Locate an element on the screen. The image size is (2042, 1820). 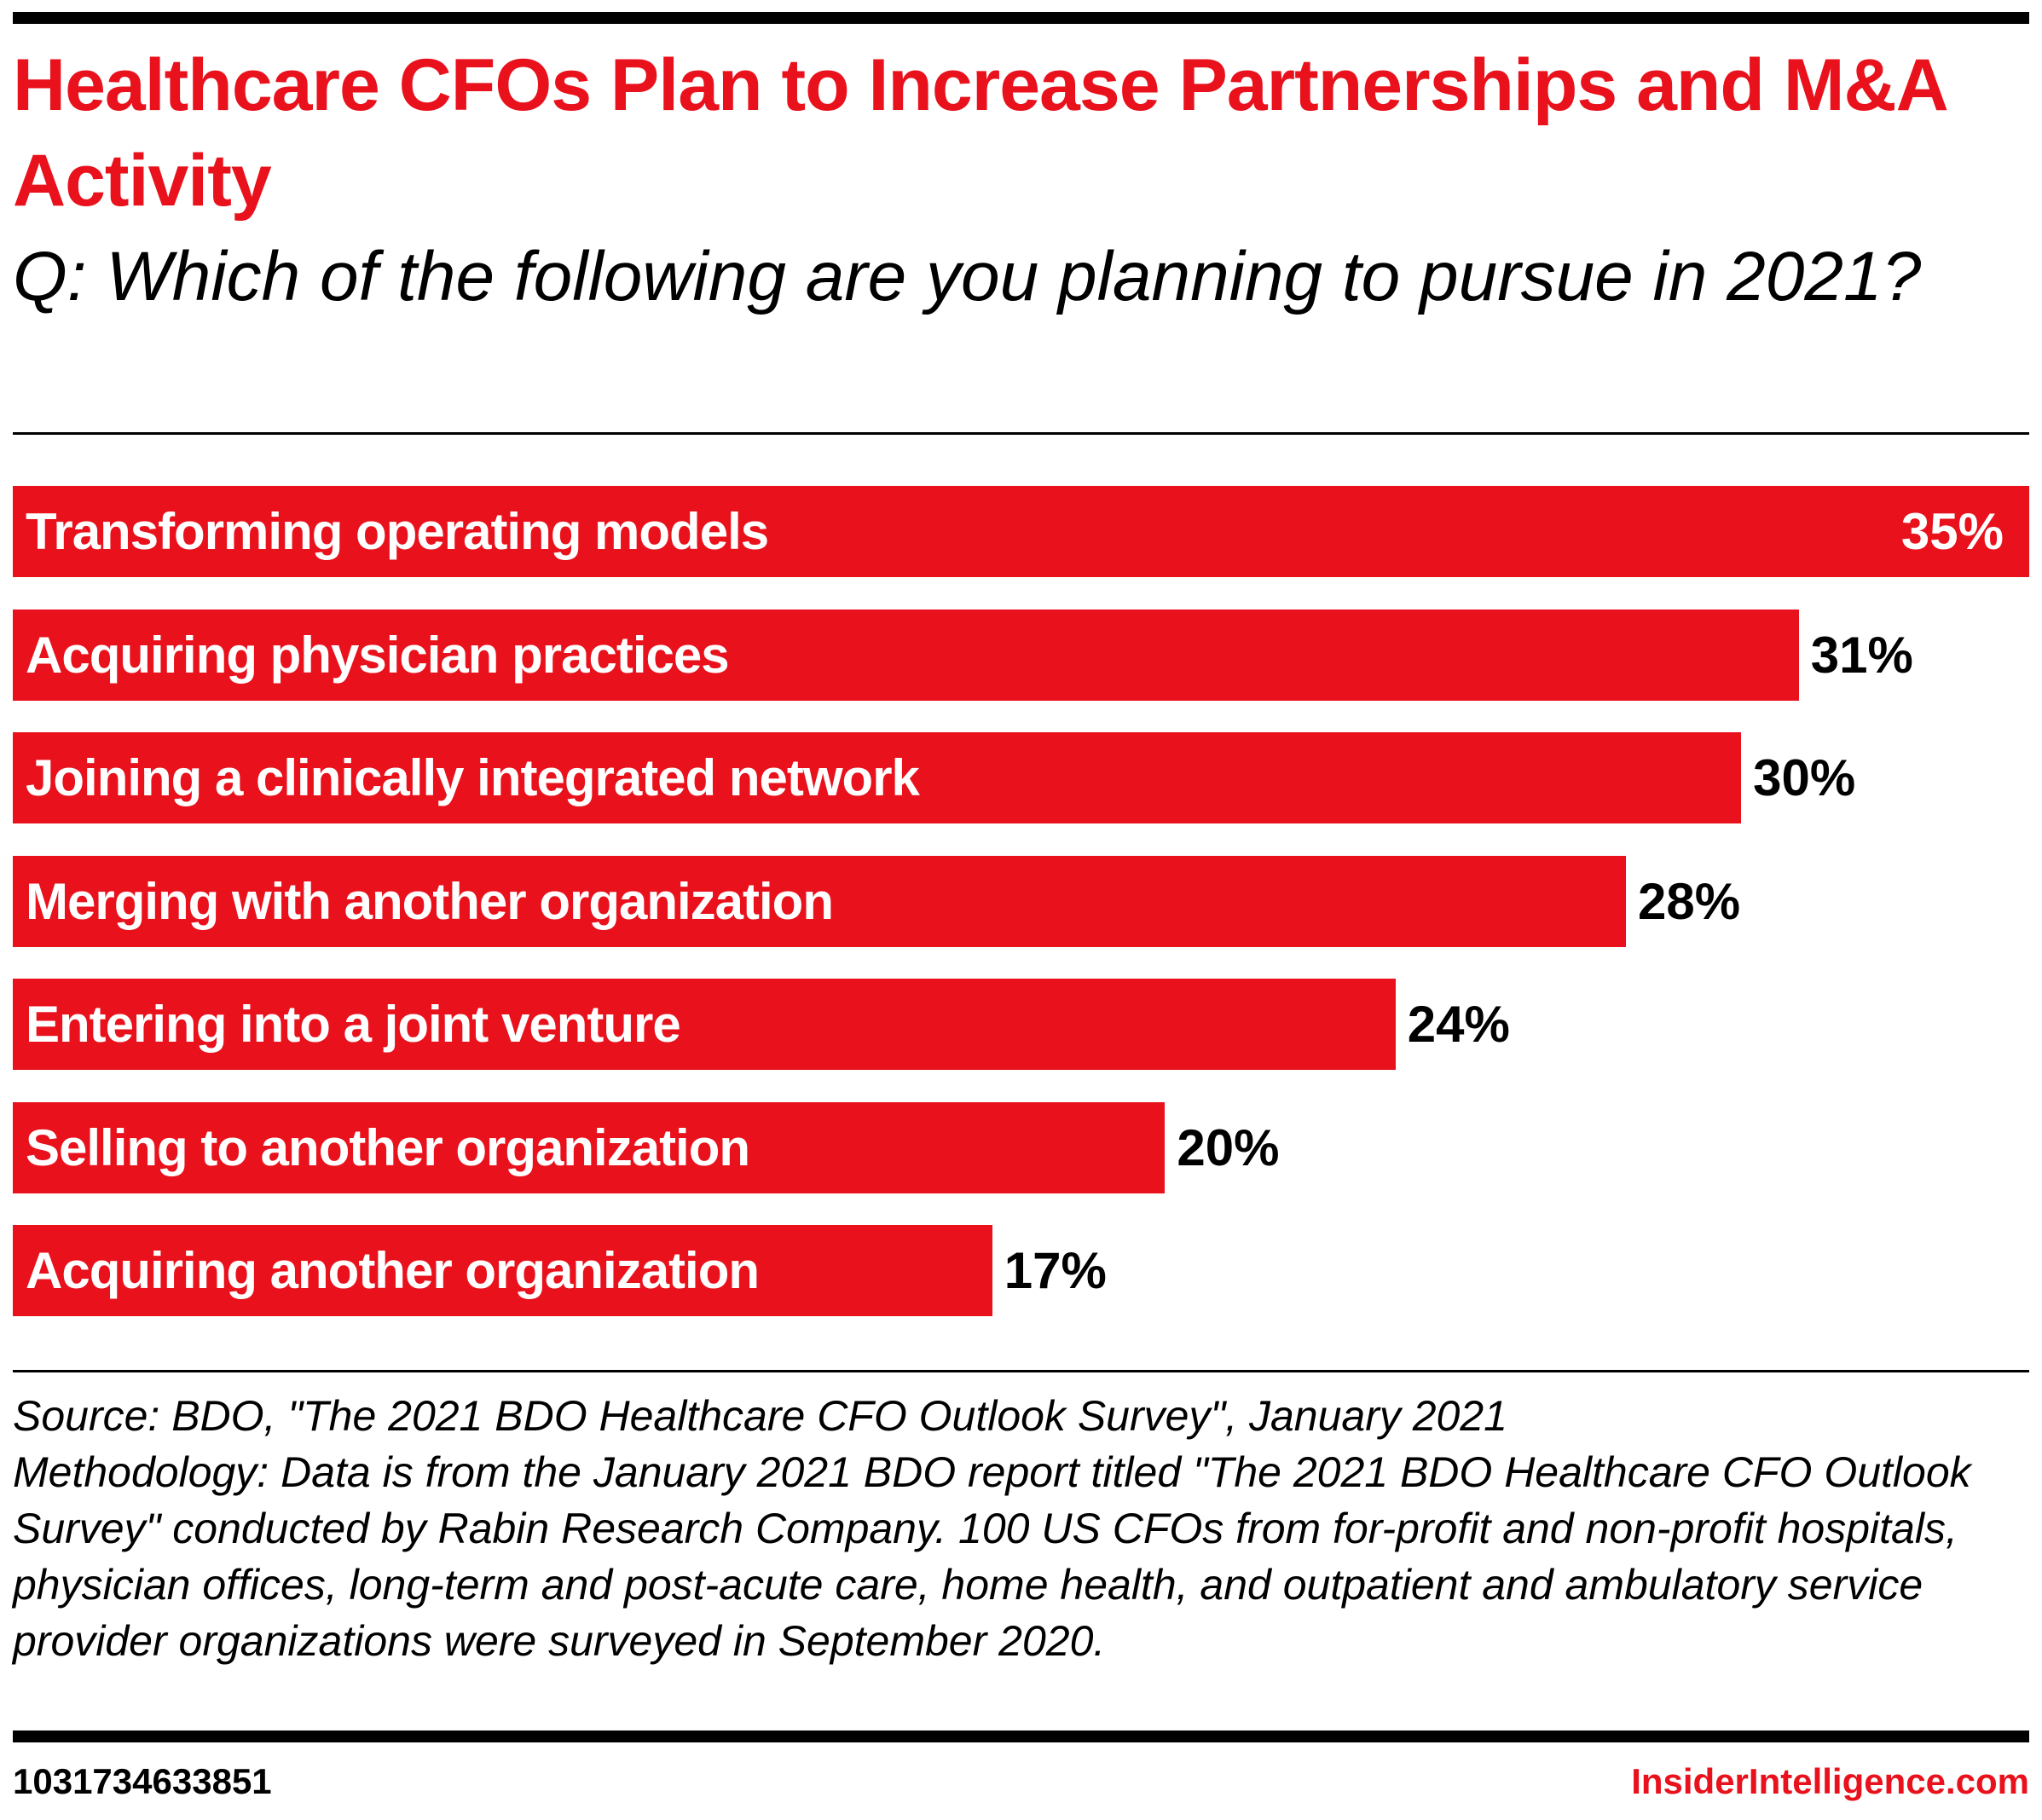
chart-id: 1031734633851 is located at coordinates (142, 1781).